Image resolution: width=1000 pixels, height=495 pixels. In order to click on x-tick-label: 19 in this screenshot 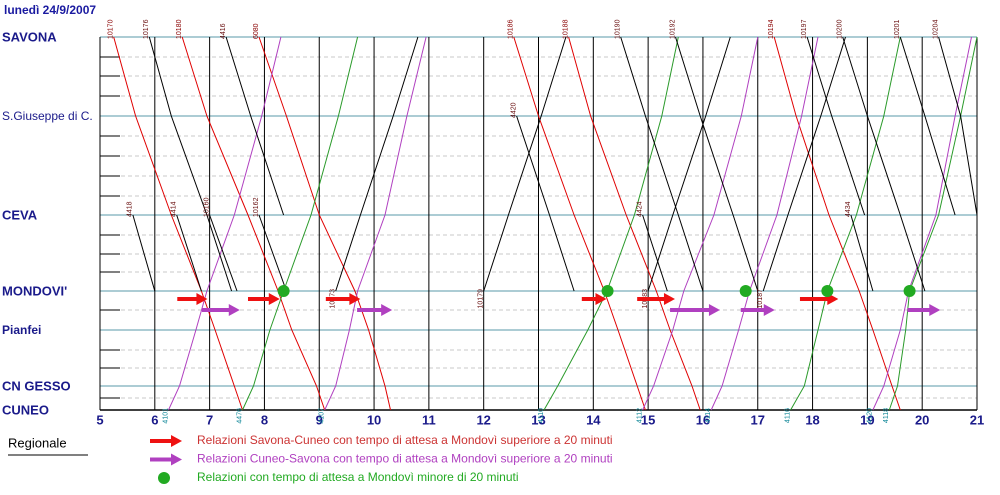, I will do `click(867, 419)`.